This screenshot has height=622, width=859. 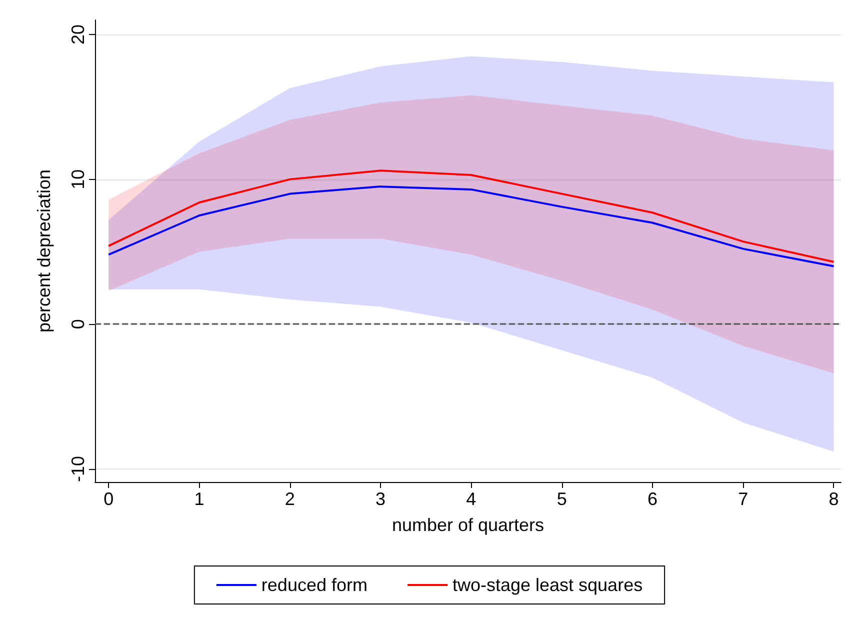 I want to click on x-tick-label: 3, so click(x=381, y=499).